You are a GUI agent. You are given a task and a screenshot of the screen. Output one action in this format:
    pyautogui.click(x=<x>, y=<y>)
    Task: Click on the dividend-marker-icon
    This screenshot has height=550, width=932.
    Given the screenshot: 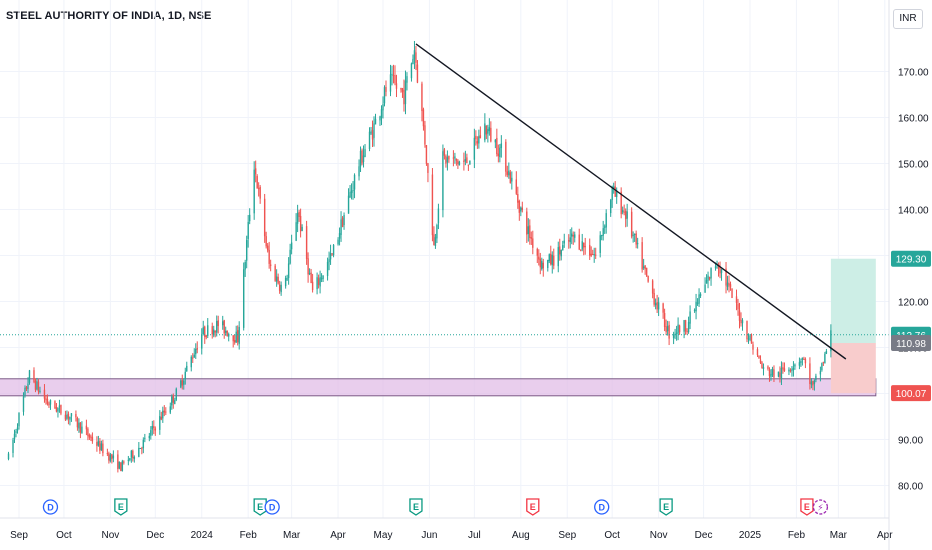 What is the action you would take?
    pyautogui.click(x=272, y=507)
    